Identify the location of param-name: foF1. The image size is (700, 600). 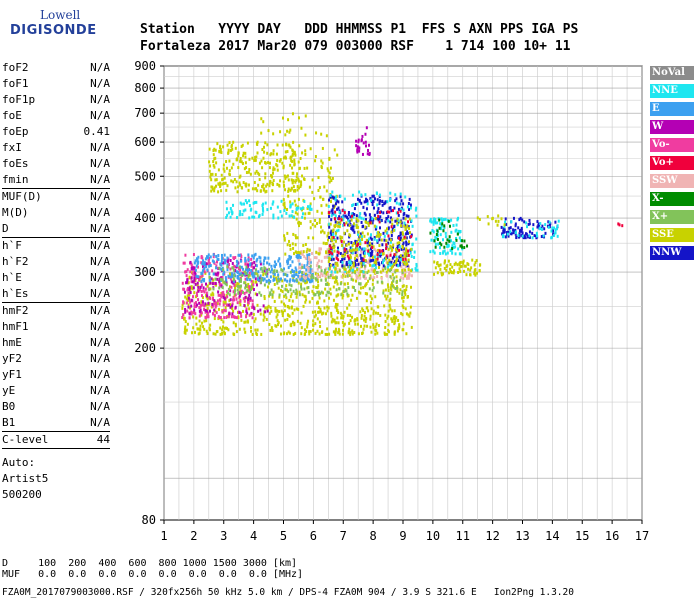
(15, 83).